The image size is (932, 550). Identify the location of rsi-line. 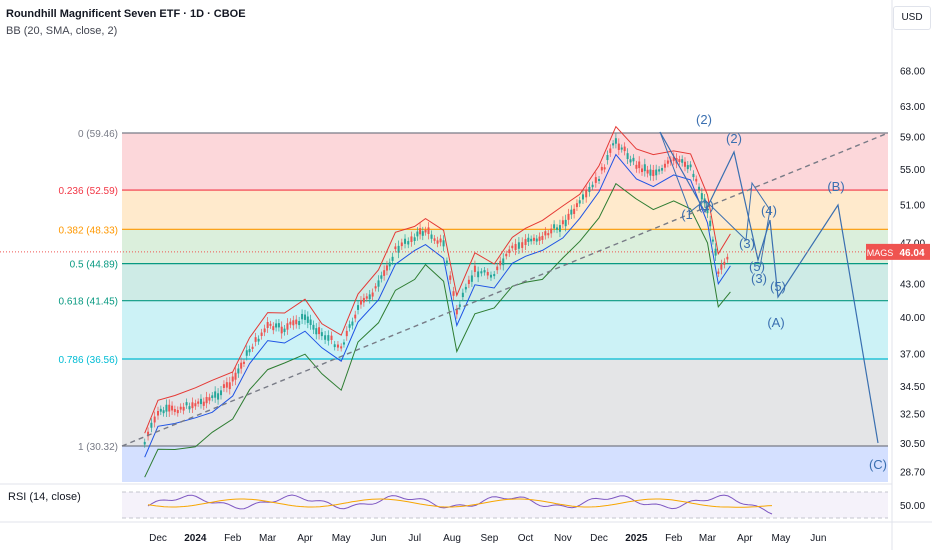
(460, 504).